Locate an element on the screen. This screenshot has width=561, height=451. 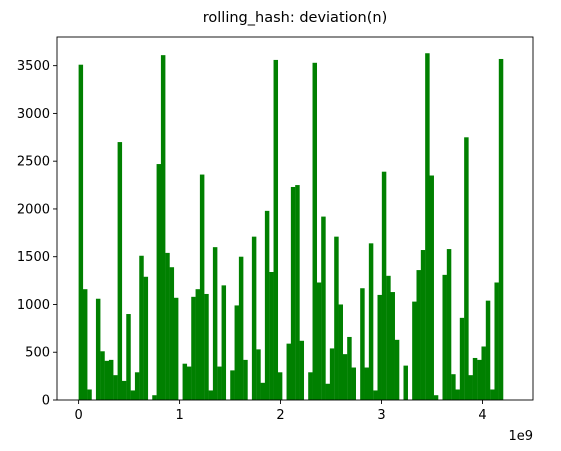
x-axis: 0 1 2 3 4 is located at coordinates (280, 411).